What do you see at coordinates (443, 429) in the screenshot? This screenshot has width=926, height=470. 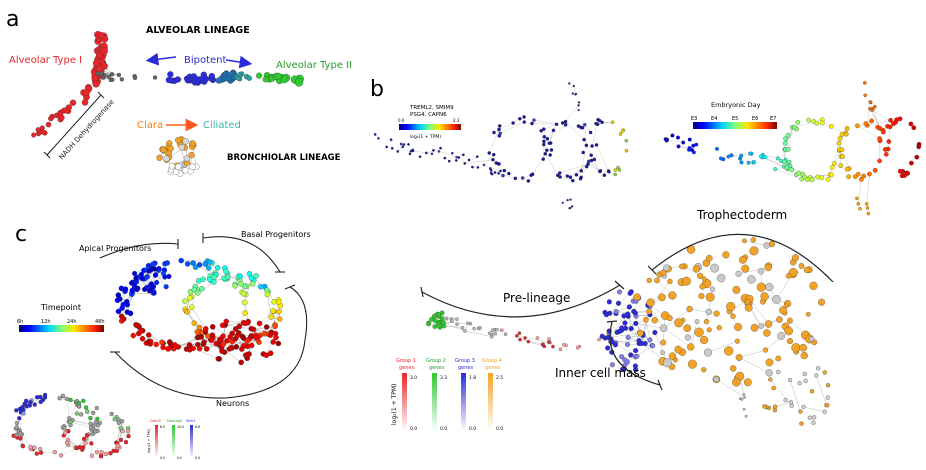 I see `group2-min: 0.0` at bounding box center [443, 429].